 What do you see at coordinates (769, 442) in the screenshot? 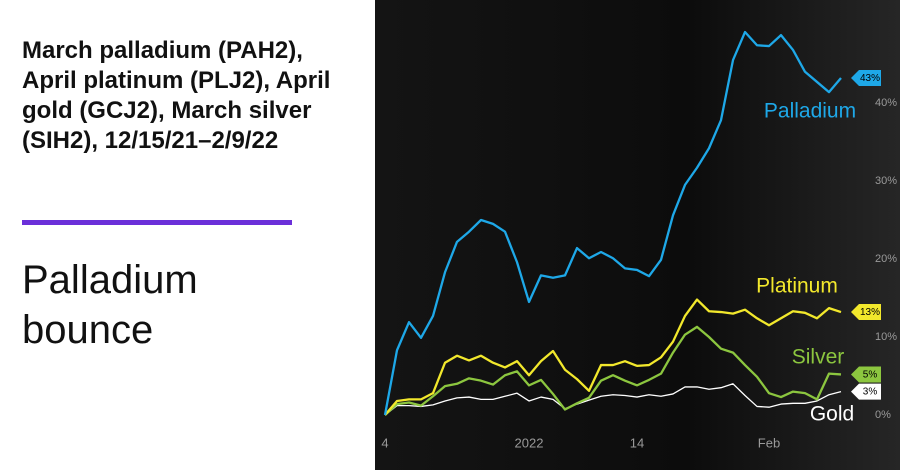
I see `x-tick-label: Feb` at bounding box center [769, 442].